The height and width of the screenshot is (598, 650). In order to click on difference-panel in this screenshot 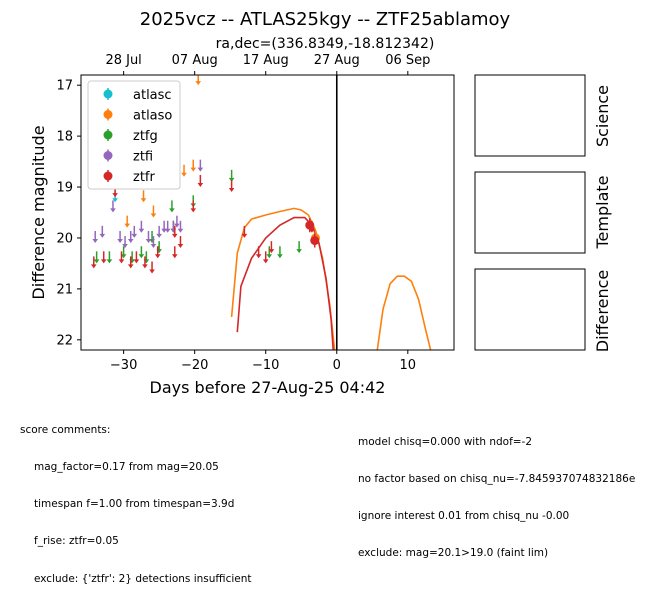, I will do `click(530, 309)`.